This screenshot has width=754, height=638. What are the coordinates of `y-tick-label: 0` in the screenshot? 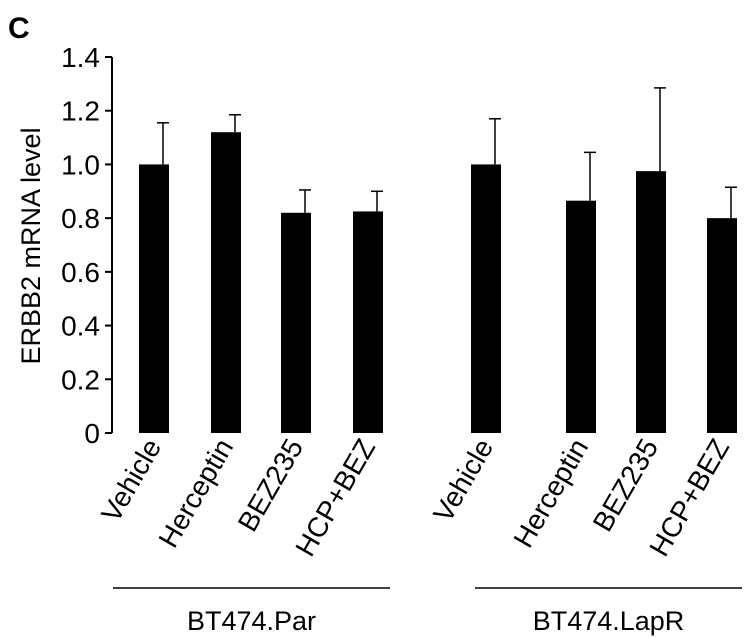 It's located at (92, 433).